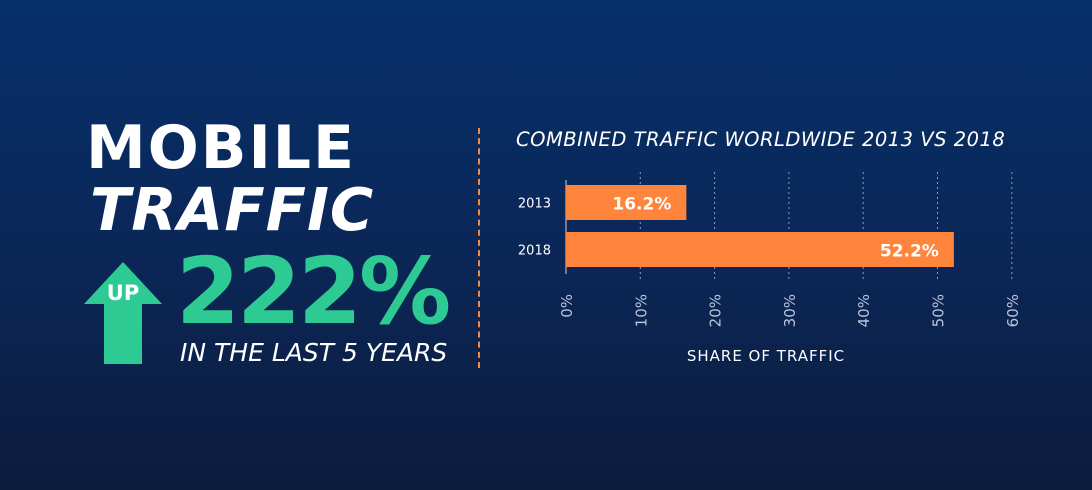  What do you see at coordinates (766, 356) in the screenshot?
I see `x-axis-title: SHARE OF TRAFFIC` at bounding box center [766, 356].